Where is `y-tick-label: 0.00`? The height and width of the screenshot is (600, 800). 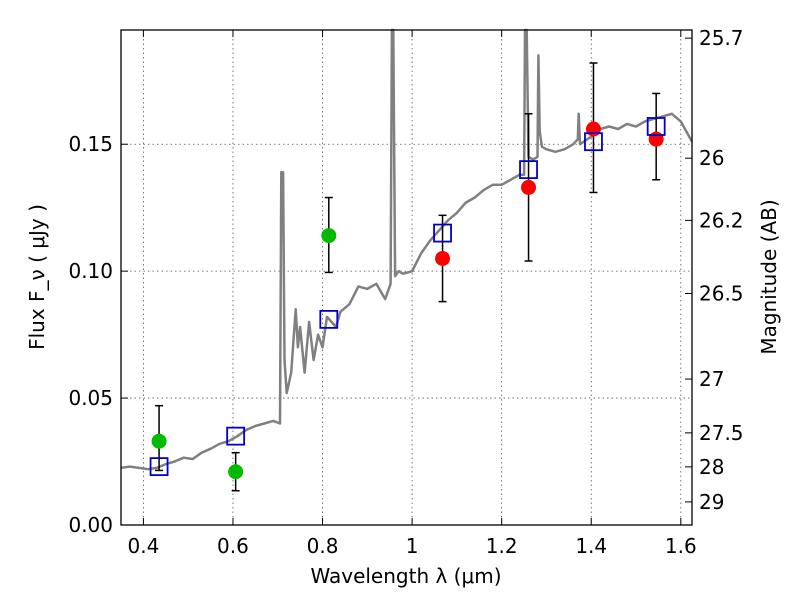 y-tick-label: 0.00 is located at coordinates (90, 525).